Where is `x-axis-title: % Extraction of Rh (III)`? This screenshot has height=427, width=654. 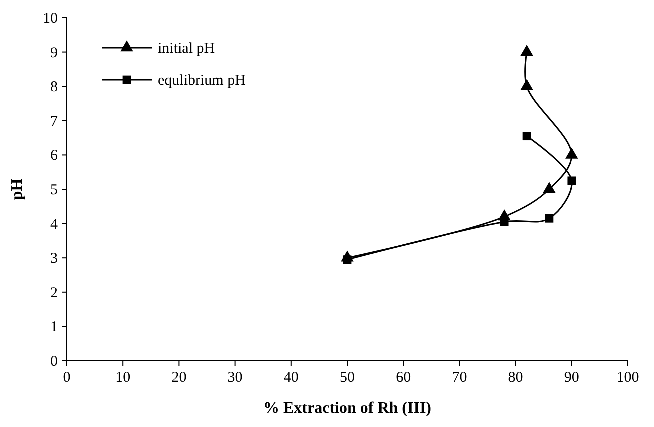 x-axis-title: % Extraction of Rh (III) is located at coordinates (348, 408).